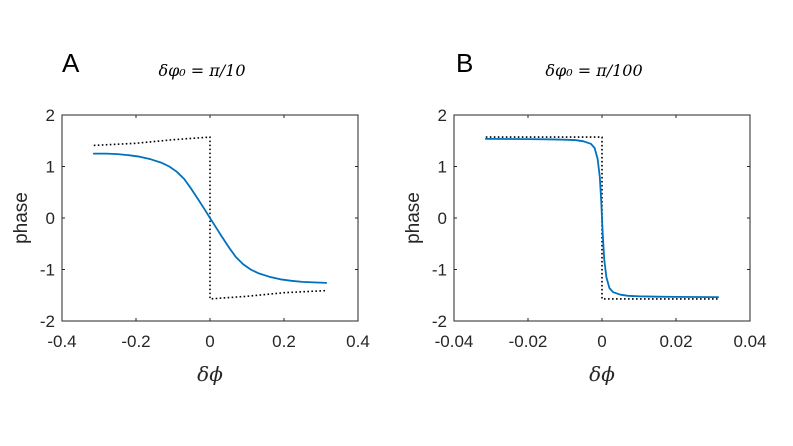 The image size is (793, 446). Describe the element at coordinates (71, 63) in the screenshot. I see `panel-letter: A` at that location.